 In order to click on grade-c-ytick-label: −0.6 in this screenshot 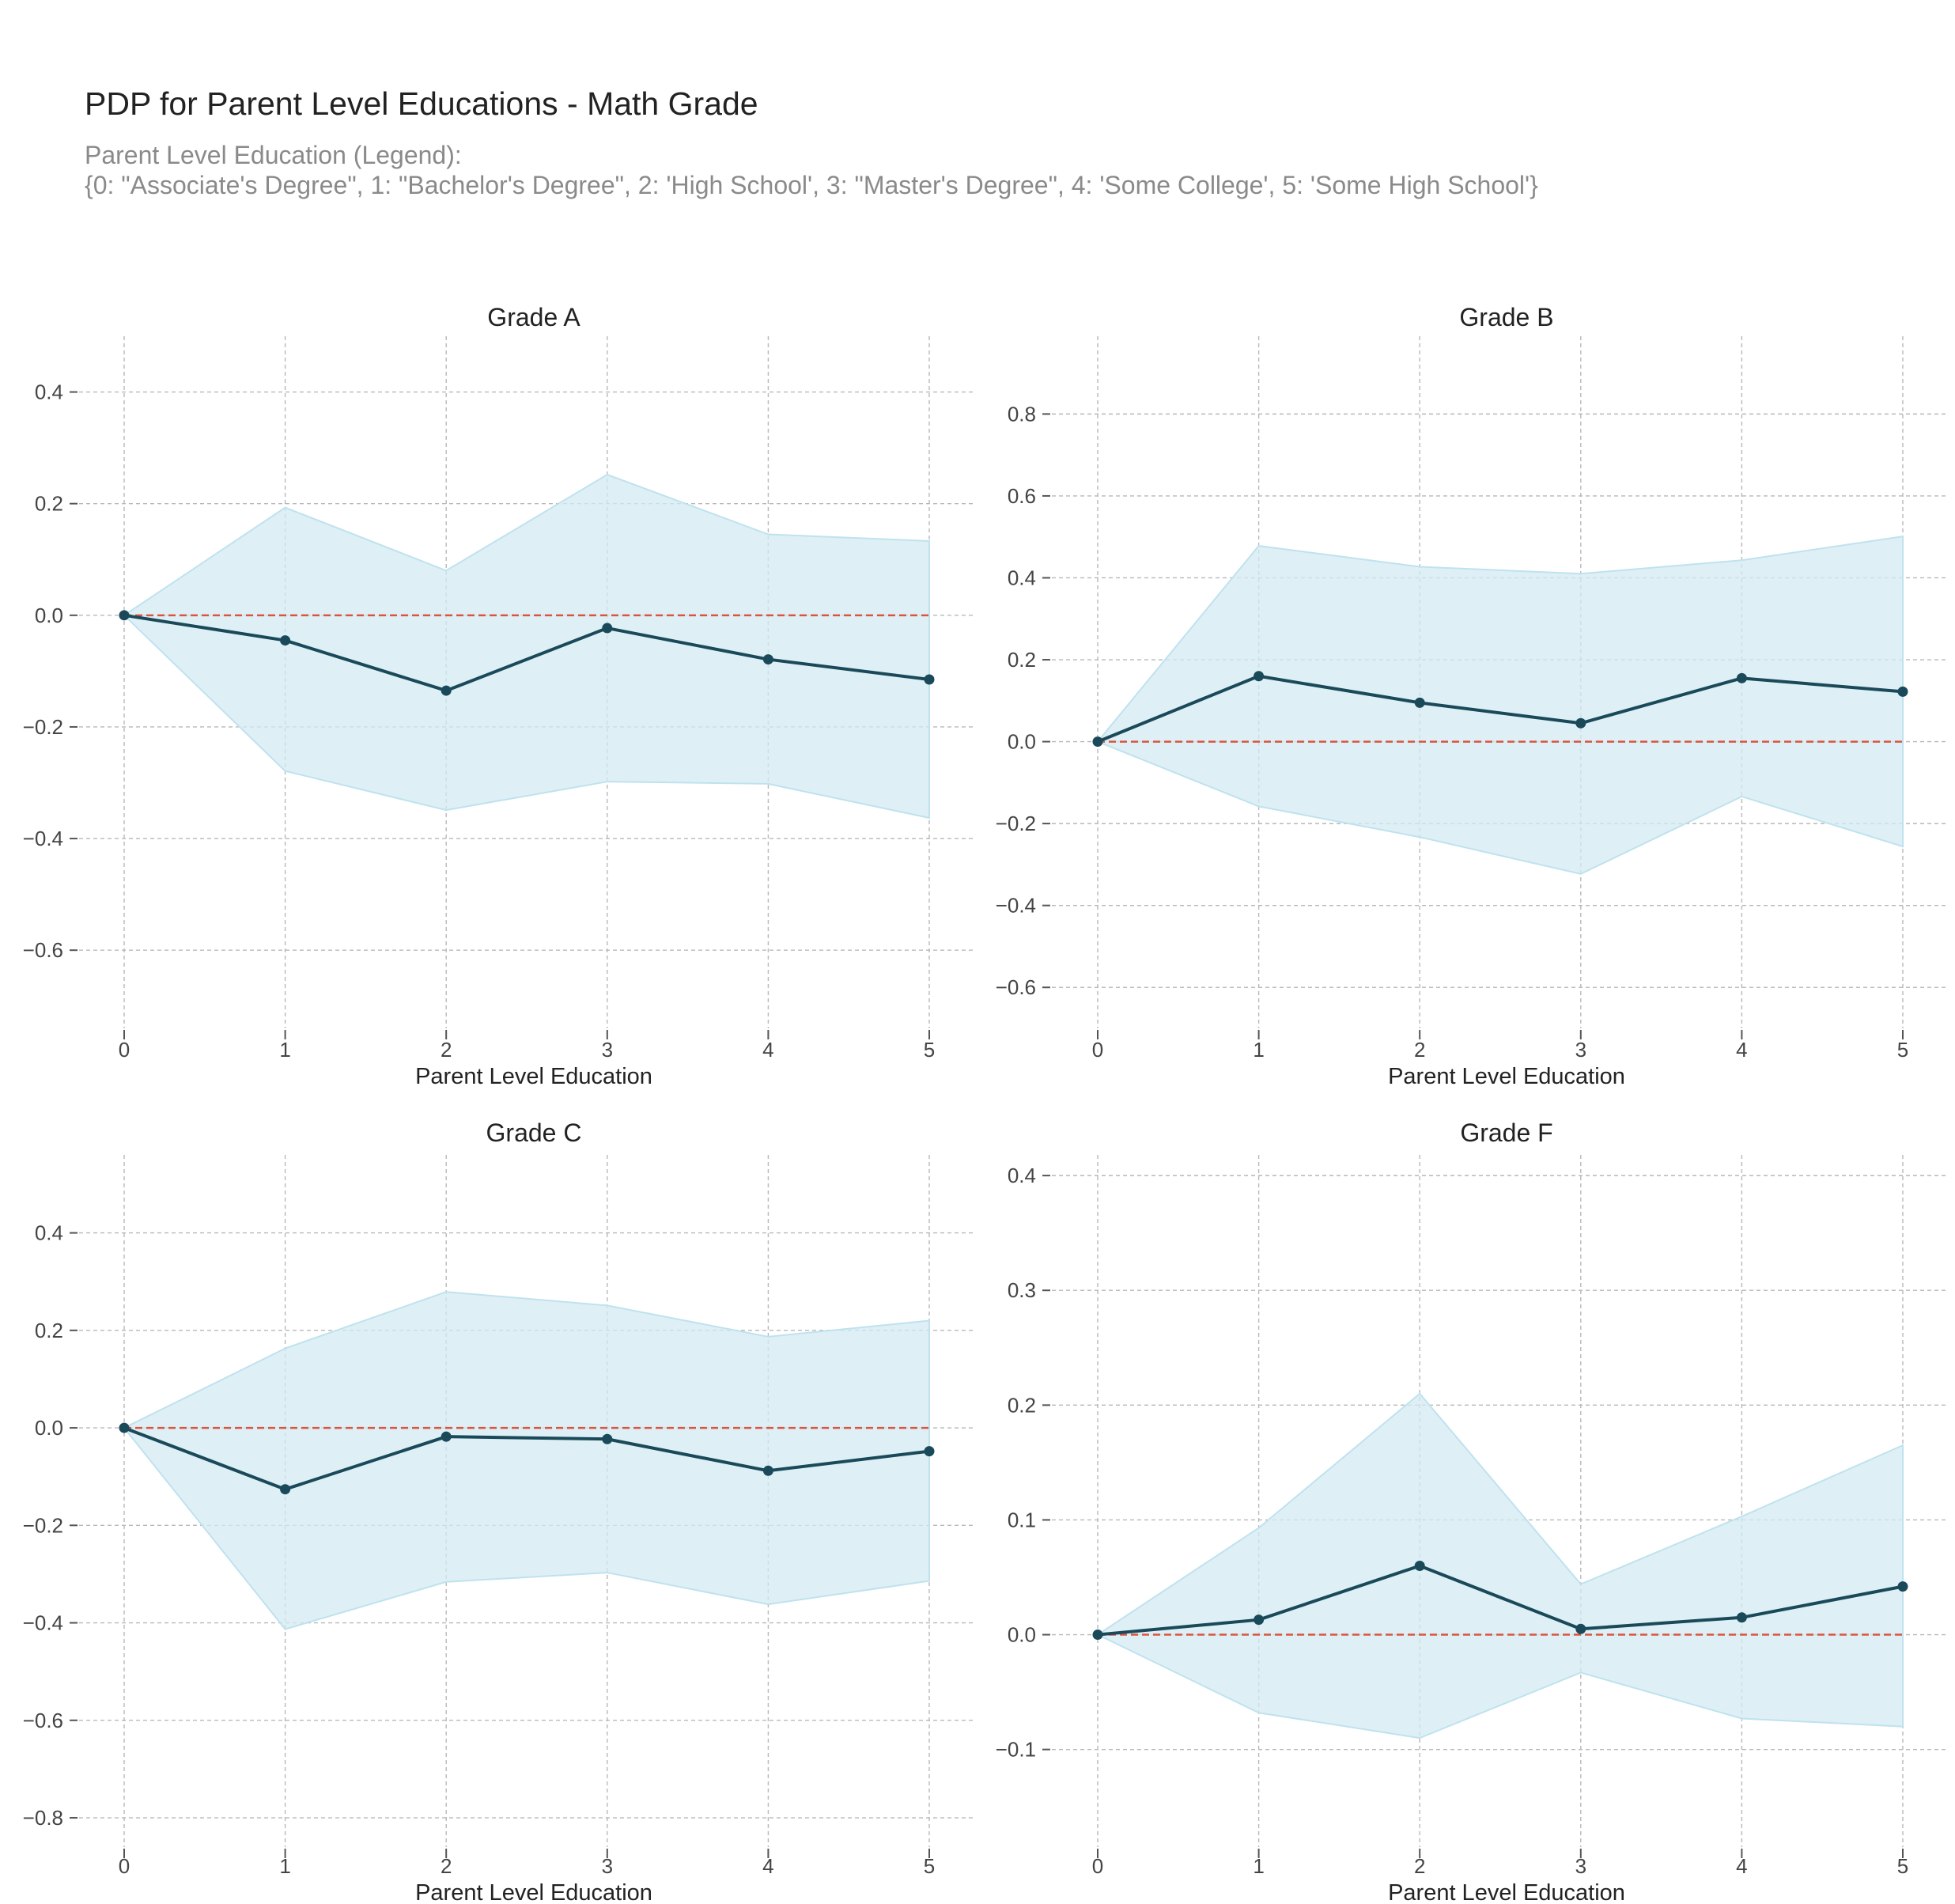, I will do `click(43, 1720)`.